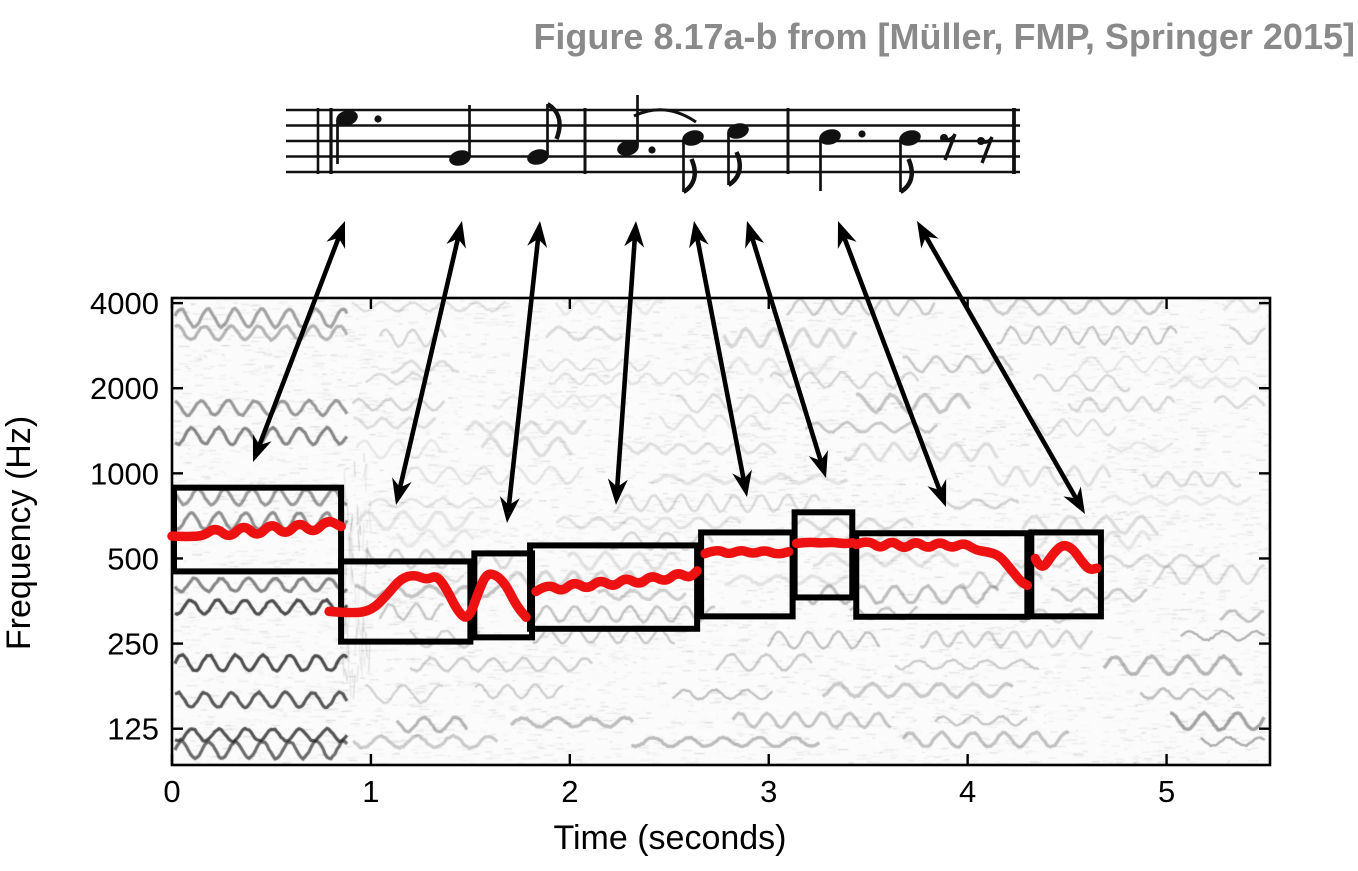 The width and height of the screenshot is (1358, 871). Describe the element at coordinates (19, 533) in the screenshot. I see `y-axis-label: Frequency (Hz)` at that location.